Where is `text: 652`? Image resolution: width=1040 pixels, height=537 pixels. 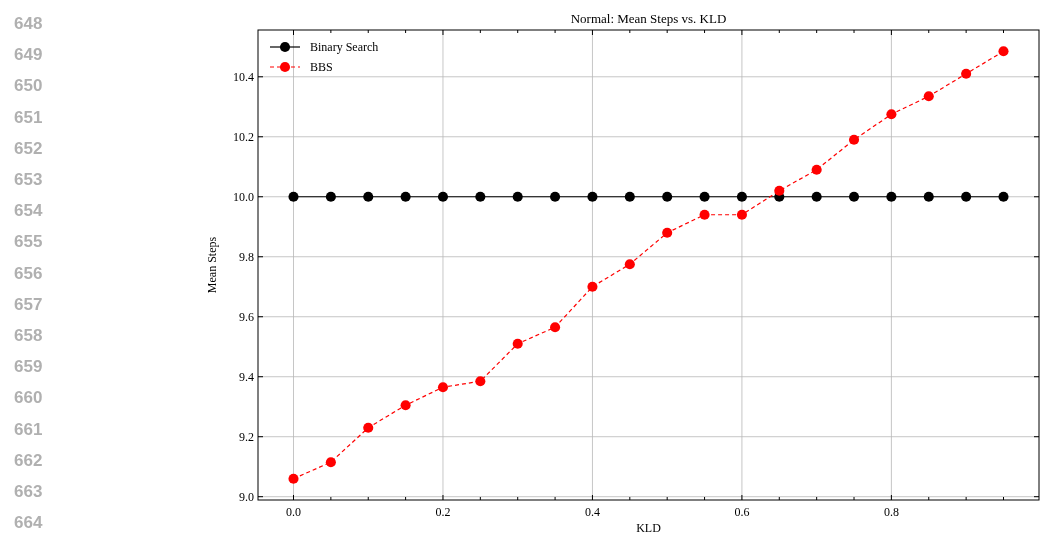 text: 652 is located at coordinates (28, 148).